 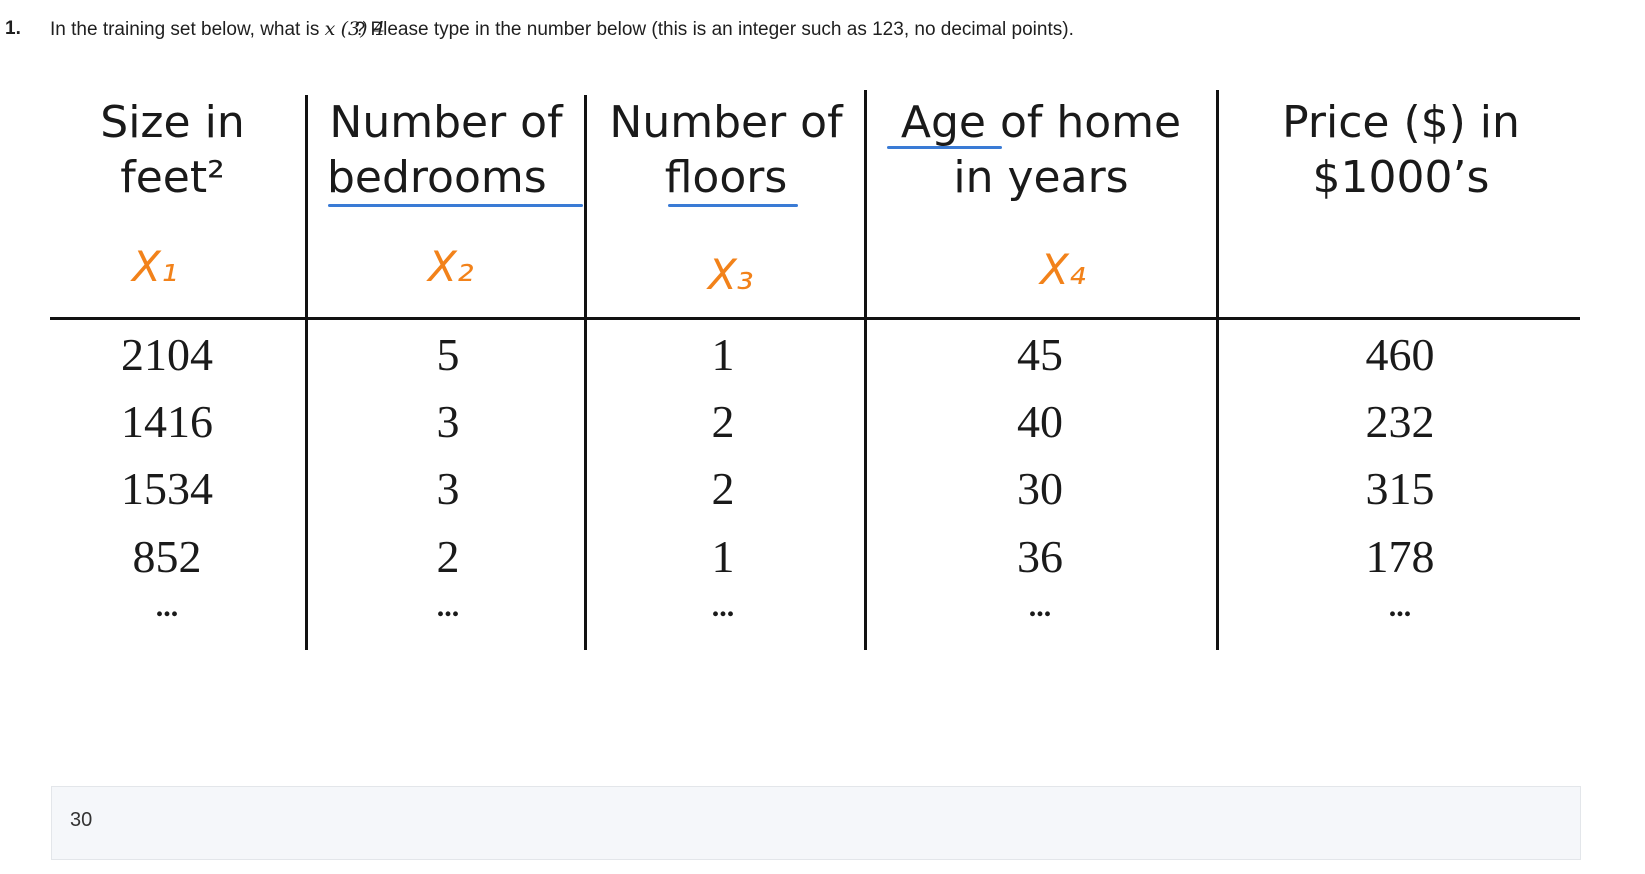 I want to click on table-cell: 315, so click(x=1400, y=488).